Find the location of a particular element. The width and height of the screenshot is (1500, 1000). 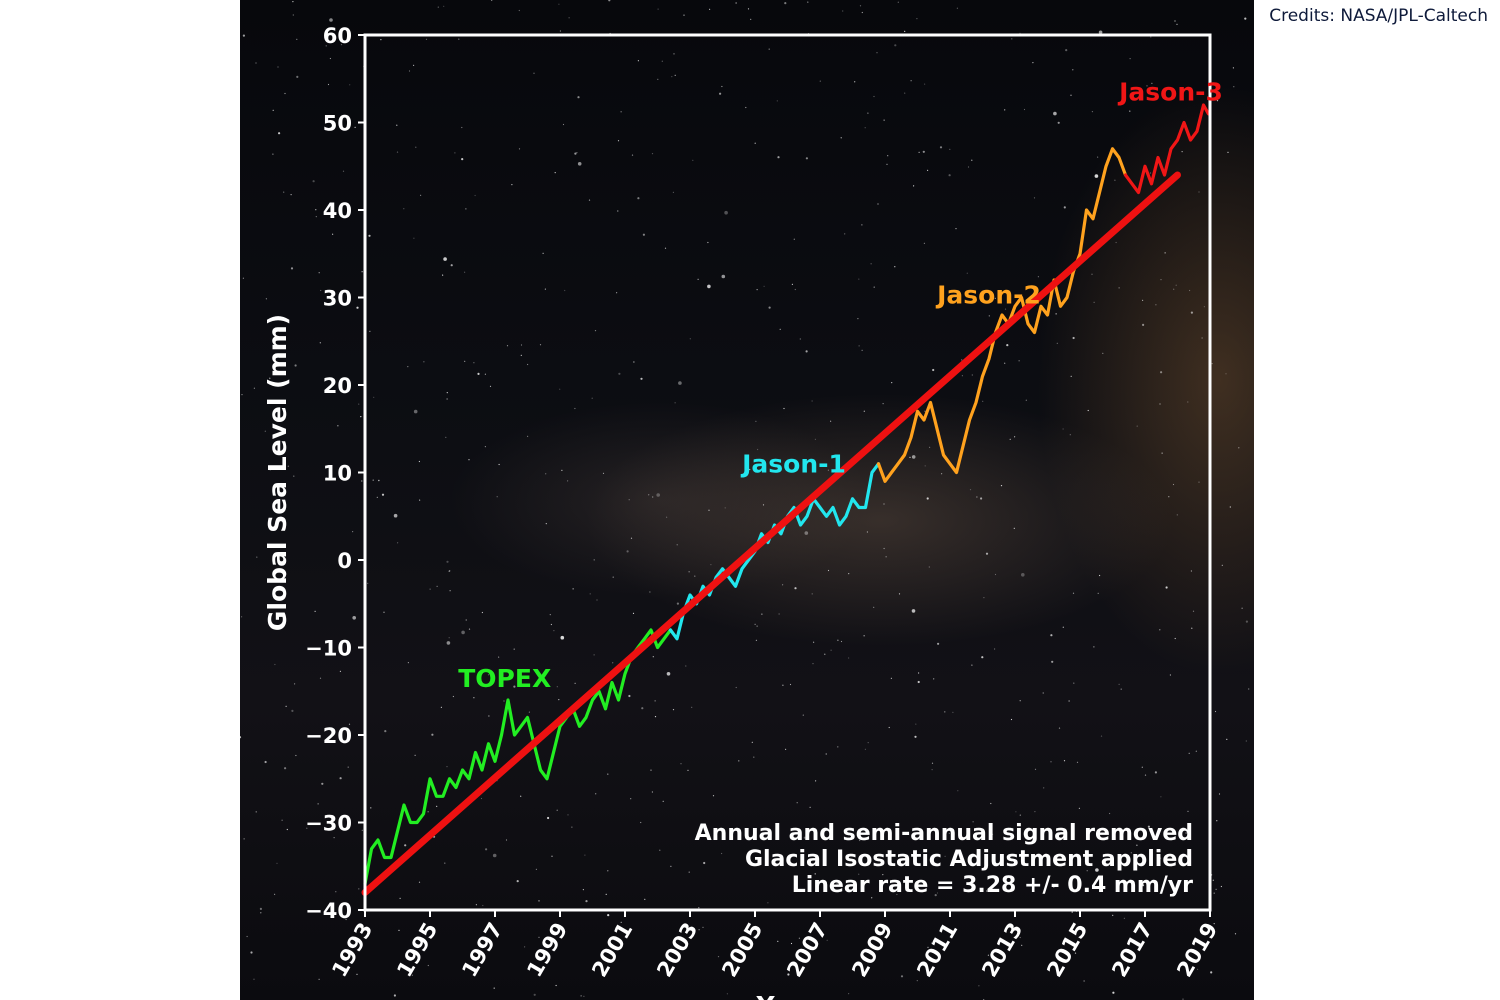

x-tick-label: 1995 is located at coordinates (417, 950).